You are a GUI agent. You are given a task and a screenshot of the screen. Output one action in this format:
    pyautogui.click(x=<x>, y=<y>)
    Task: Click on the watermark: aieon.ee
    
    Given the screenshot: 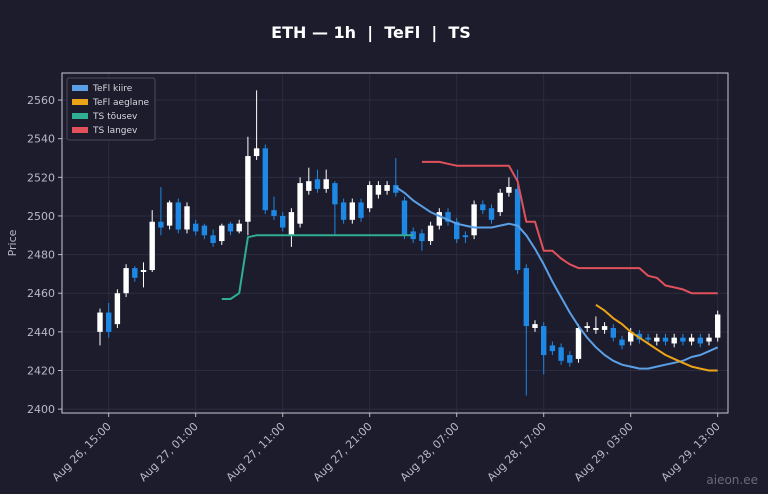 What is the action you would take?
    pyautogui.click(x=732, y=480)
    